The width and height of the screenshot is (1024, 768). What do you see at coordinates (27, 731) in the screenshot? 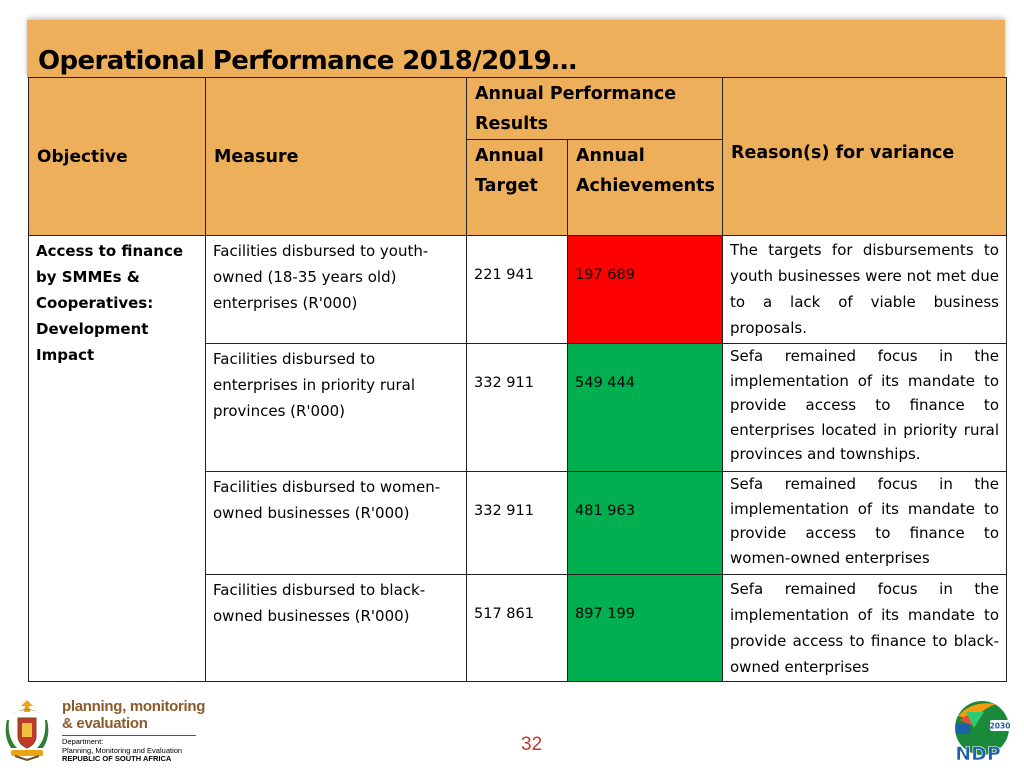
I see `coat-of-arms-icon` at bounding box center [27, 731].